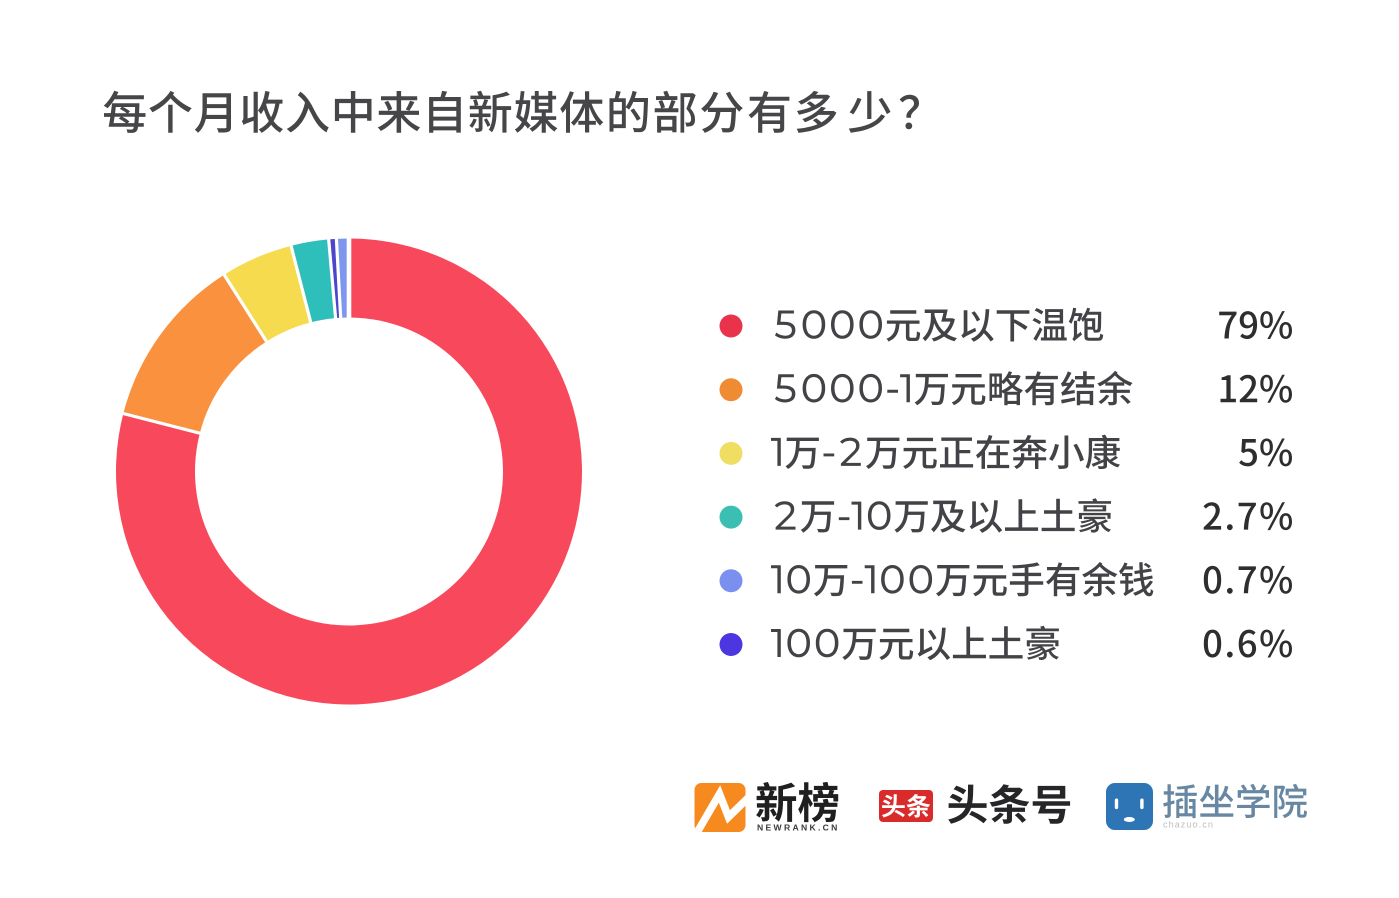 The width and height of the screenshot is (1399, 898). Describe the element at coordinates (798, 828) in the screenshot. I see `svg-text: NEWRANK.CN` at that location.